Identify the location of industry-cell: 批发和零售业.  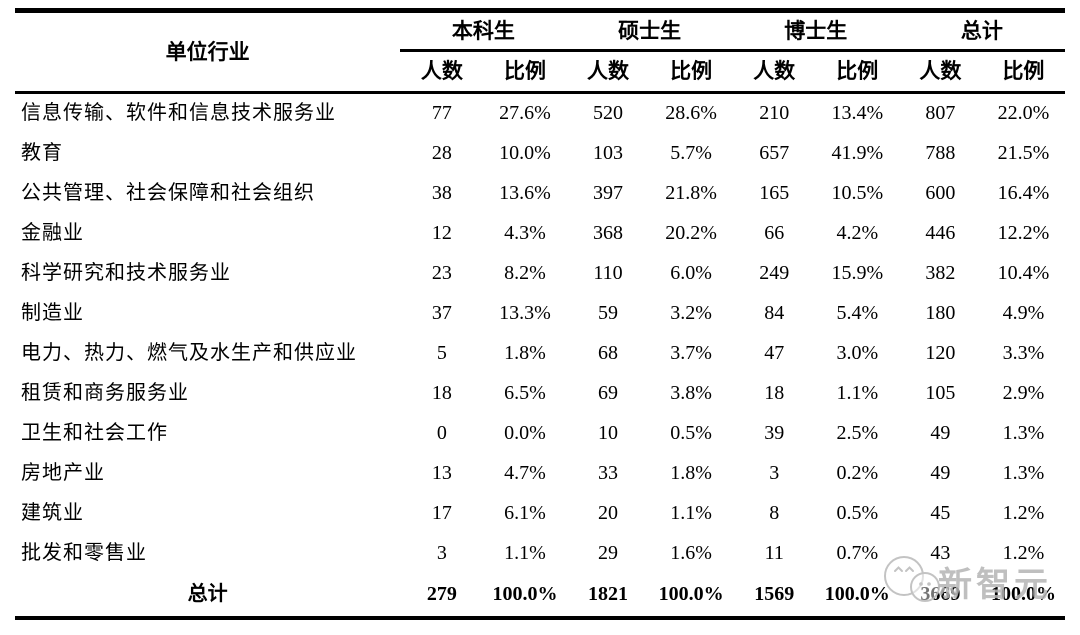
(84, 552).